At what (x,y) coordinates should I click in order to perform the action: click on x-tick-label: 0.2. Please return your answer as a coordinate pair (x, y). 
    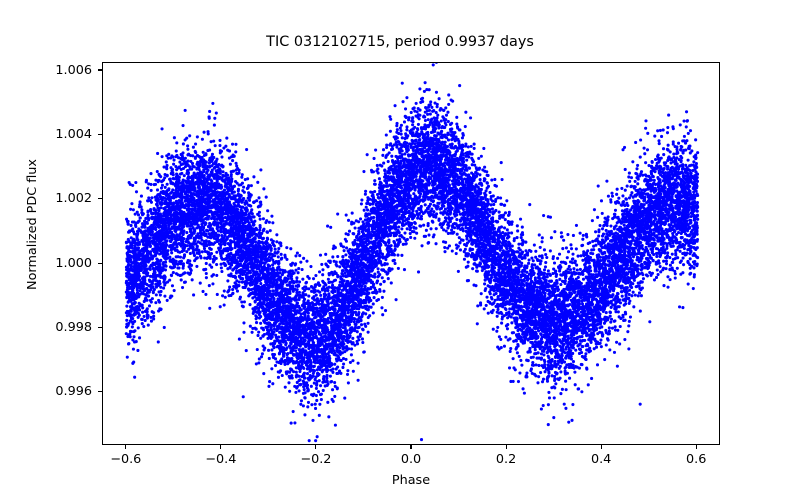
    Looking at the image, I should click on (506, 459).